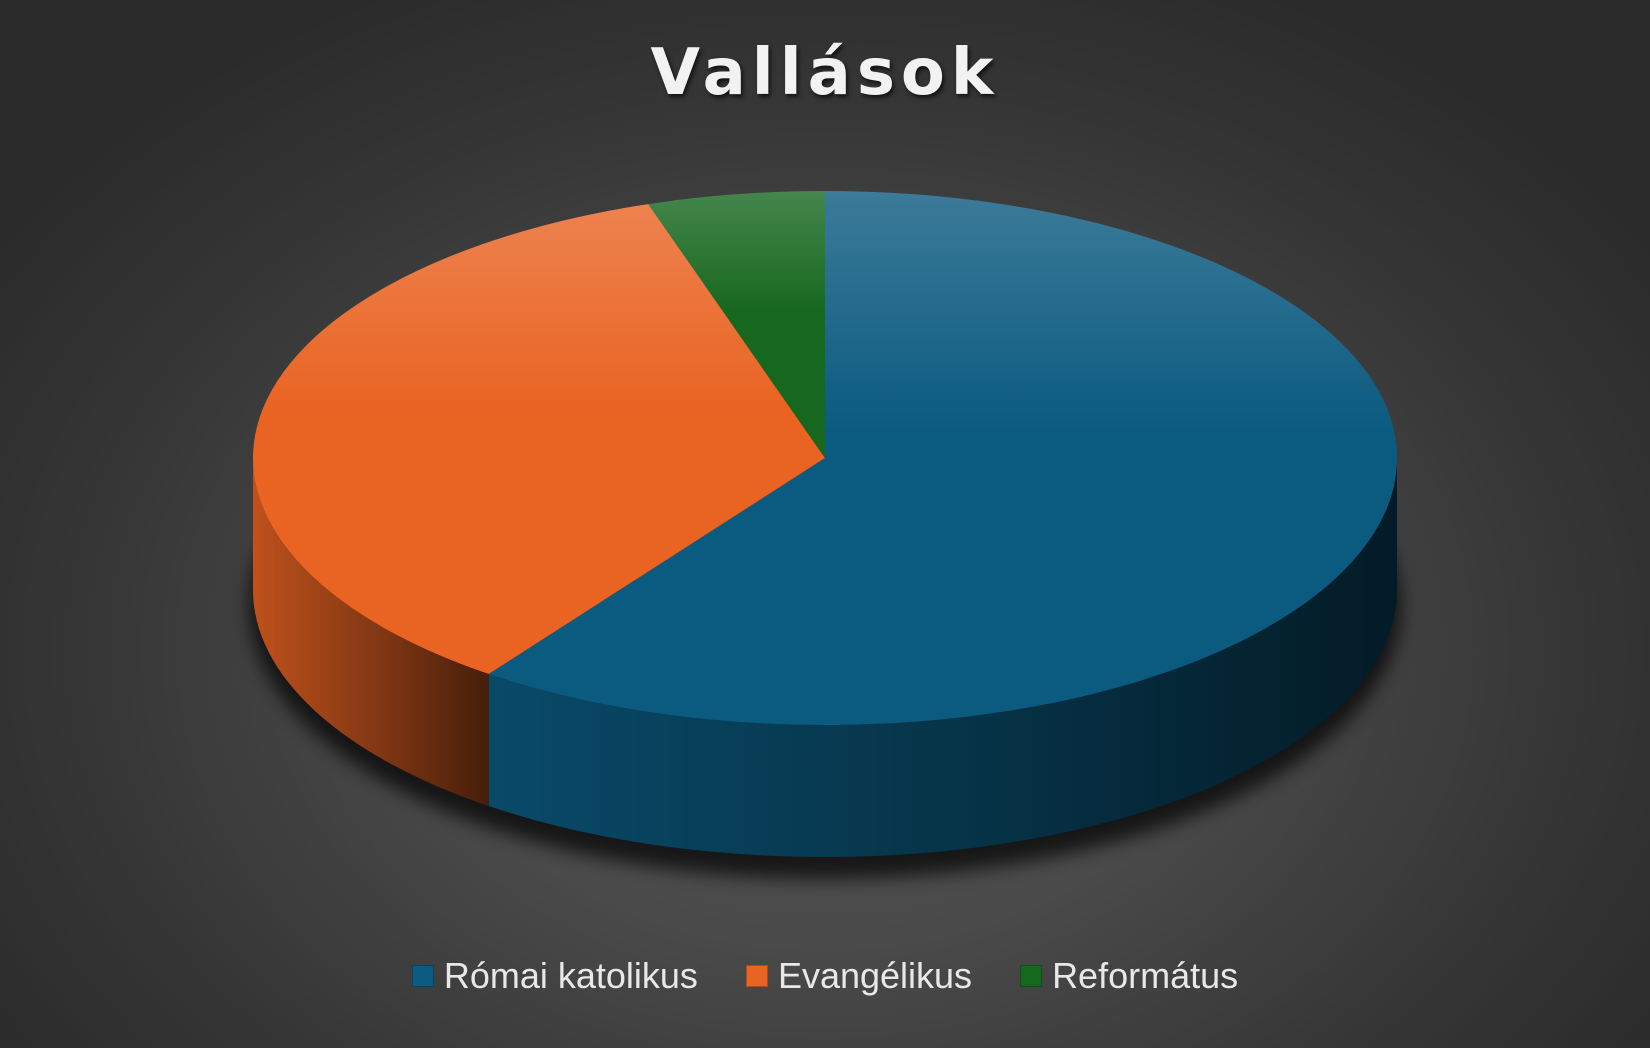 The height and width of the screenshot is (1048, 1650). I want to click on legend: Római katolikus Evangélikus Református, so click(825, 976).